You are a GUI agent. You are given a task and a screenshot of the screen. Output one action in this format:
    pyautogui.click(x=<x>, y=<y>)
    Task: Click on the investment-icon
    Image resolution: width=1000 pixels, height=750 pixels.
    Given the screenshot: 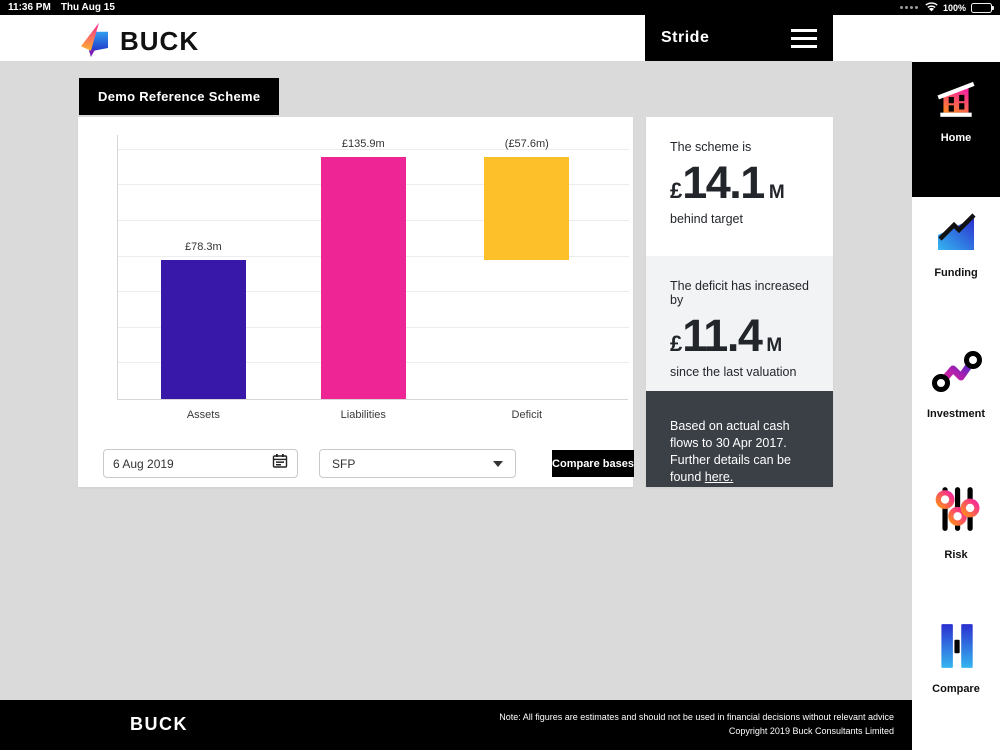 What is the action you would take?
    pyautogui.click(x=956, y=375)
    